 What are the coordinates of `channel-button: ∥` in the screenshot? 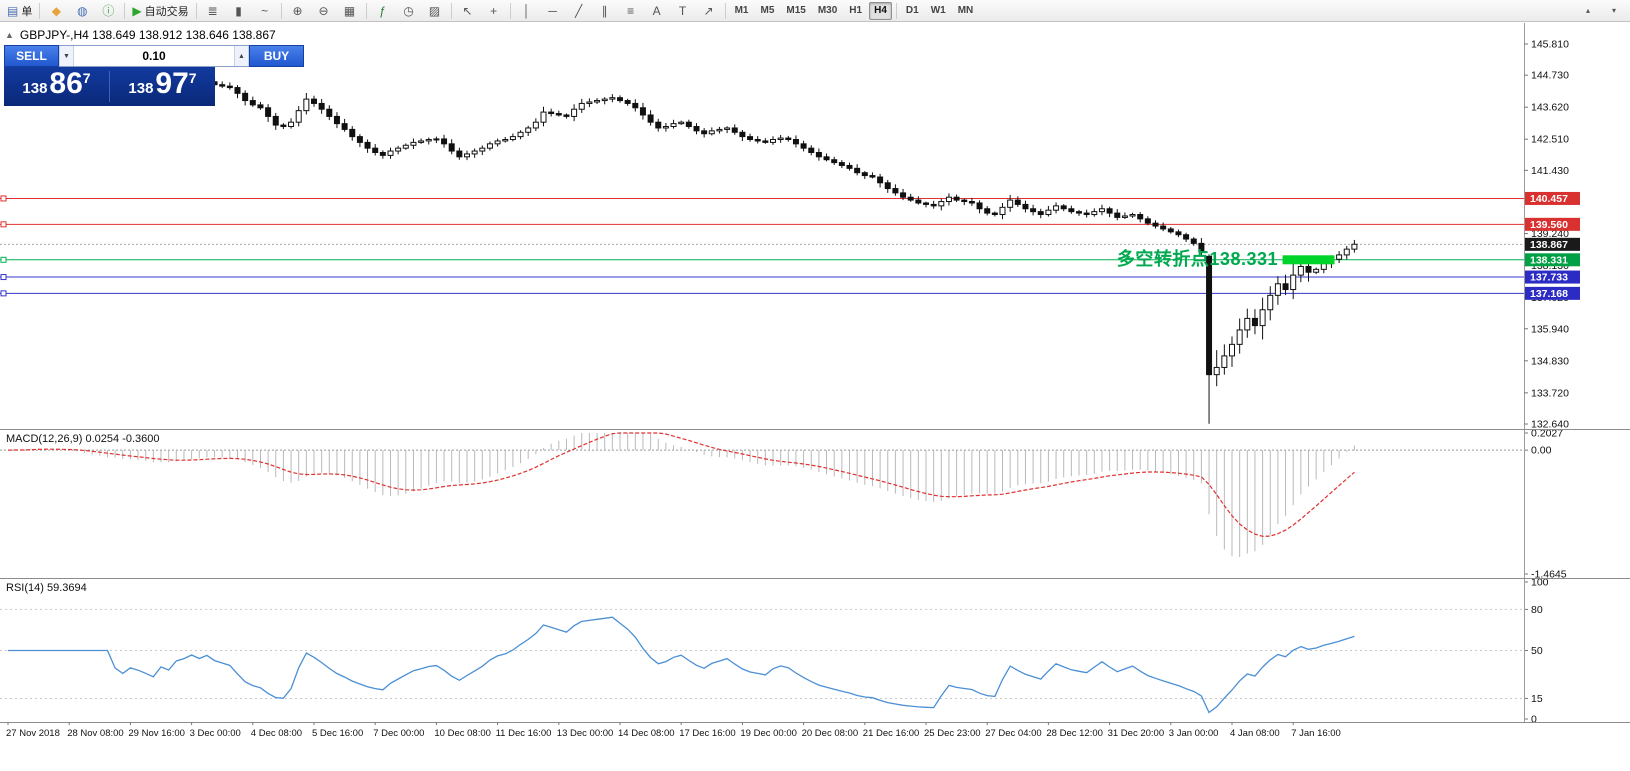 It's located at (605, 11).